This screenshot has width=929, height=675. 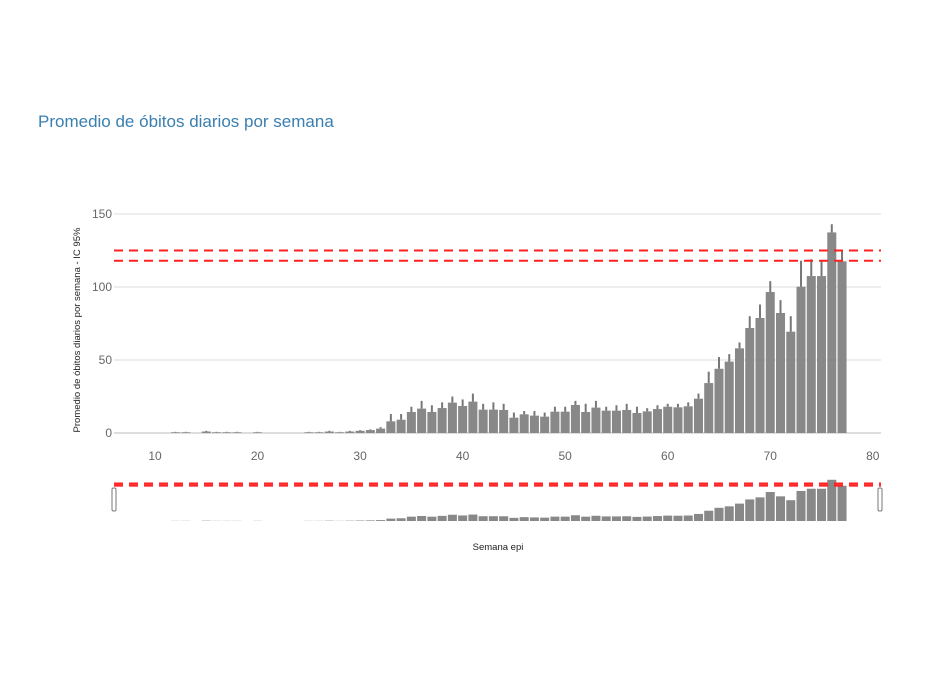 What do you see at coordinates (498, 547) in the screenshot?
I see `x-axis-label: Semana epi` at bounding box center [498, 547].